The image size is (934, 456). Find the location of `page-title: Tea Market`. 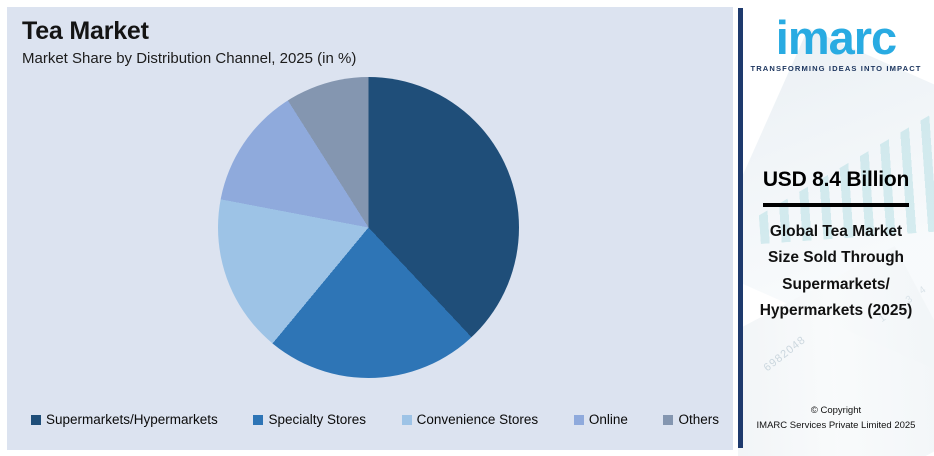

page-title: Tea Market is located at coordinates (85, 31).